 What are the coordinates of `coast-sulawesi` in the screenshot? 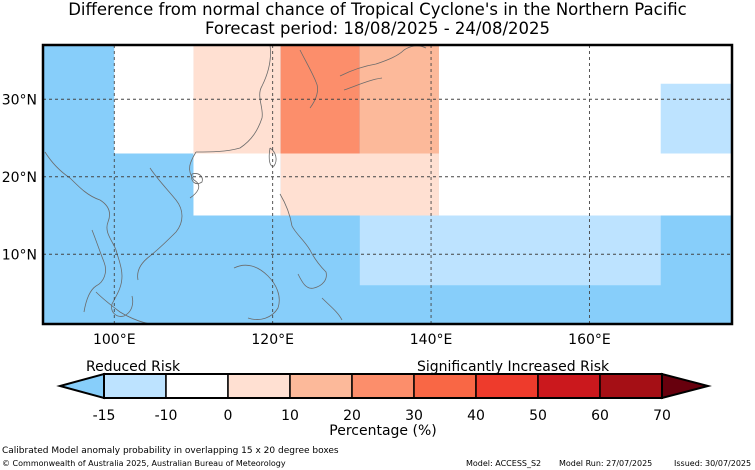 It's located at (332, 309).